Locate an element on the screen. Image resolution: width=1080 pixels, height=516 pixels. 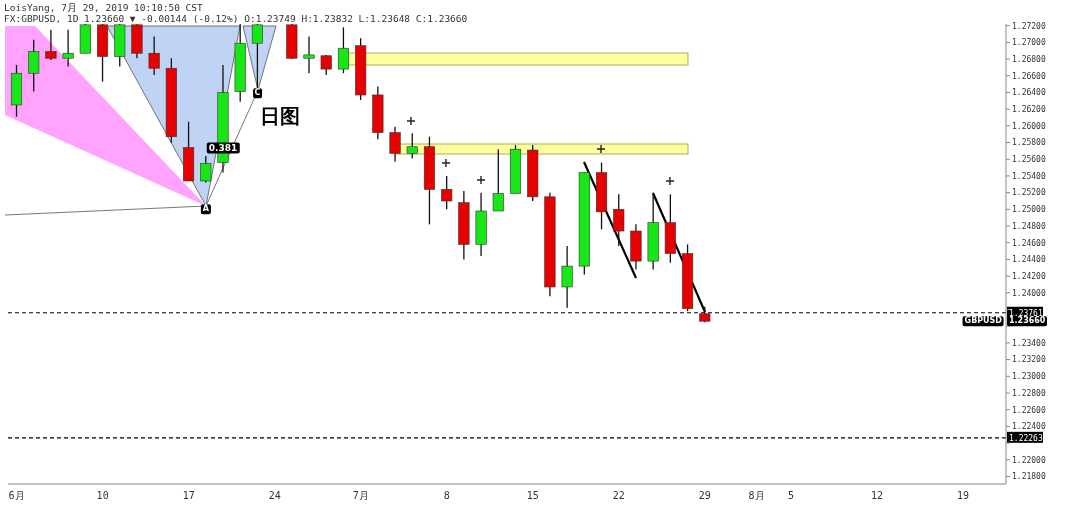
y-tick-label: 1.25800 is located at coordinates (1029, 143).